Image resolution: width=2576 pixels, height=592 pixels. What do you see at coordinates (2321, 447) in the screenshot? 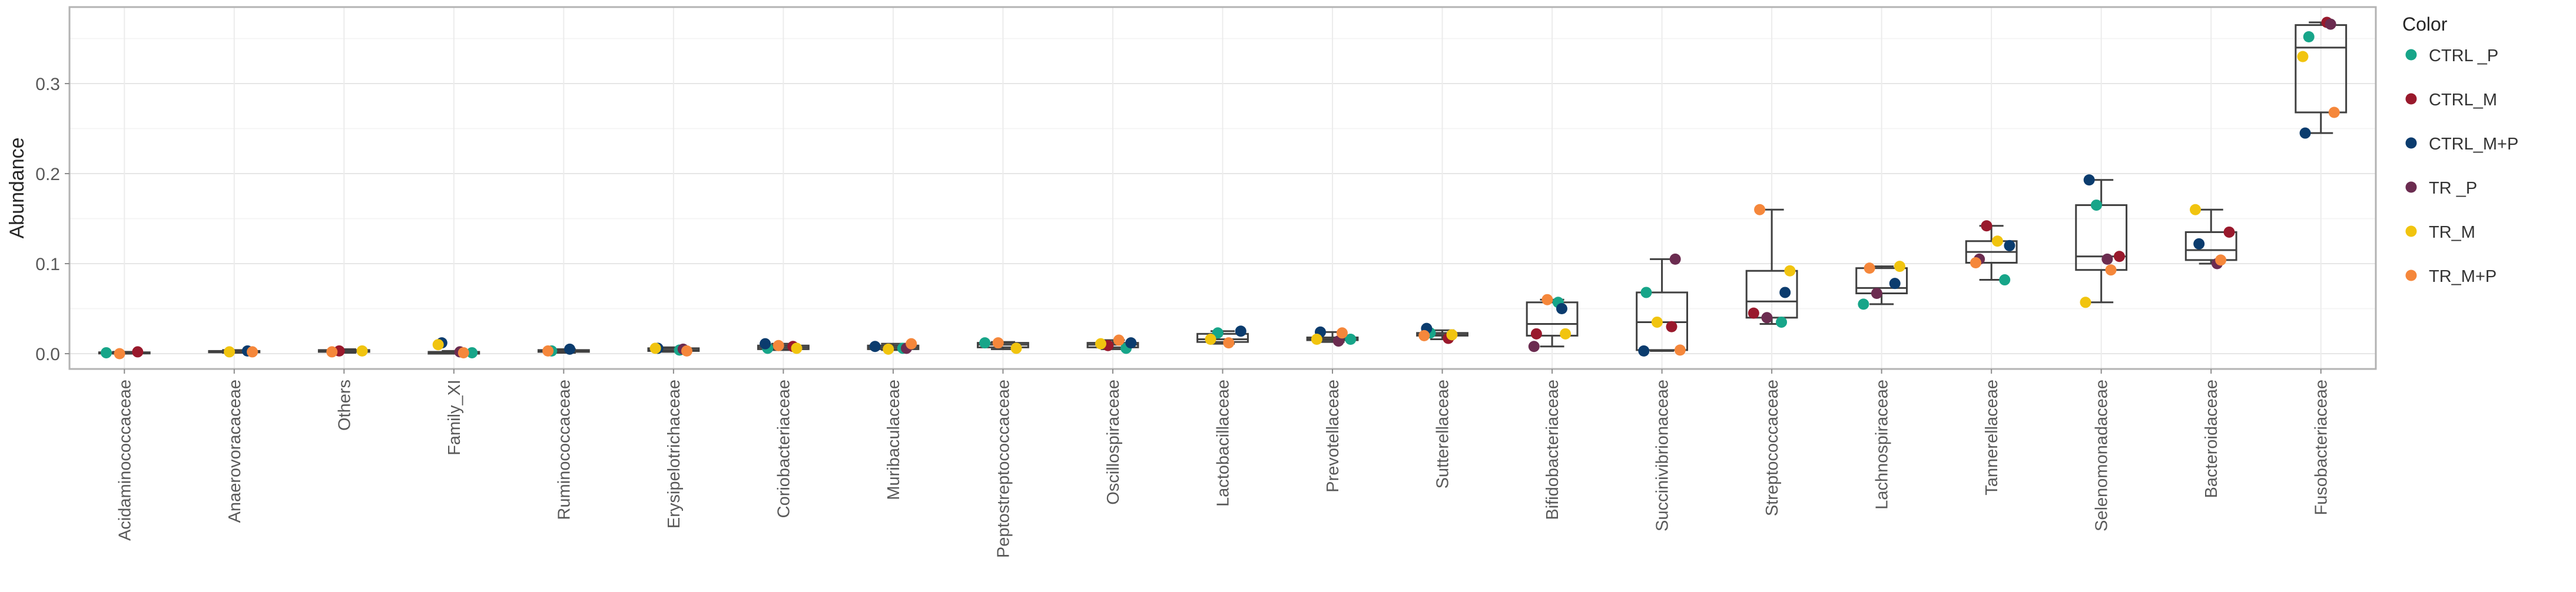
I see `x-tick-label: Fusobacteriaceae` at bounding box center [2321, 447].